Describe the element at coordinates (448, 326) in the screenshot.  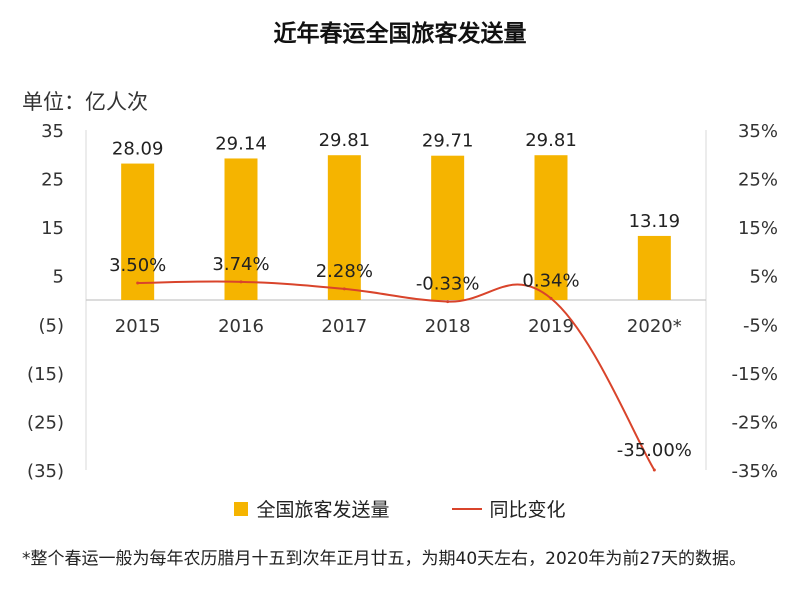
I see `x-tick-label: 2018` at that location.